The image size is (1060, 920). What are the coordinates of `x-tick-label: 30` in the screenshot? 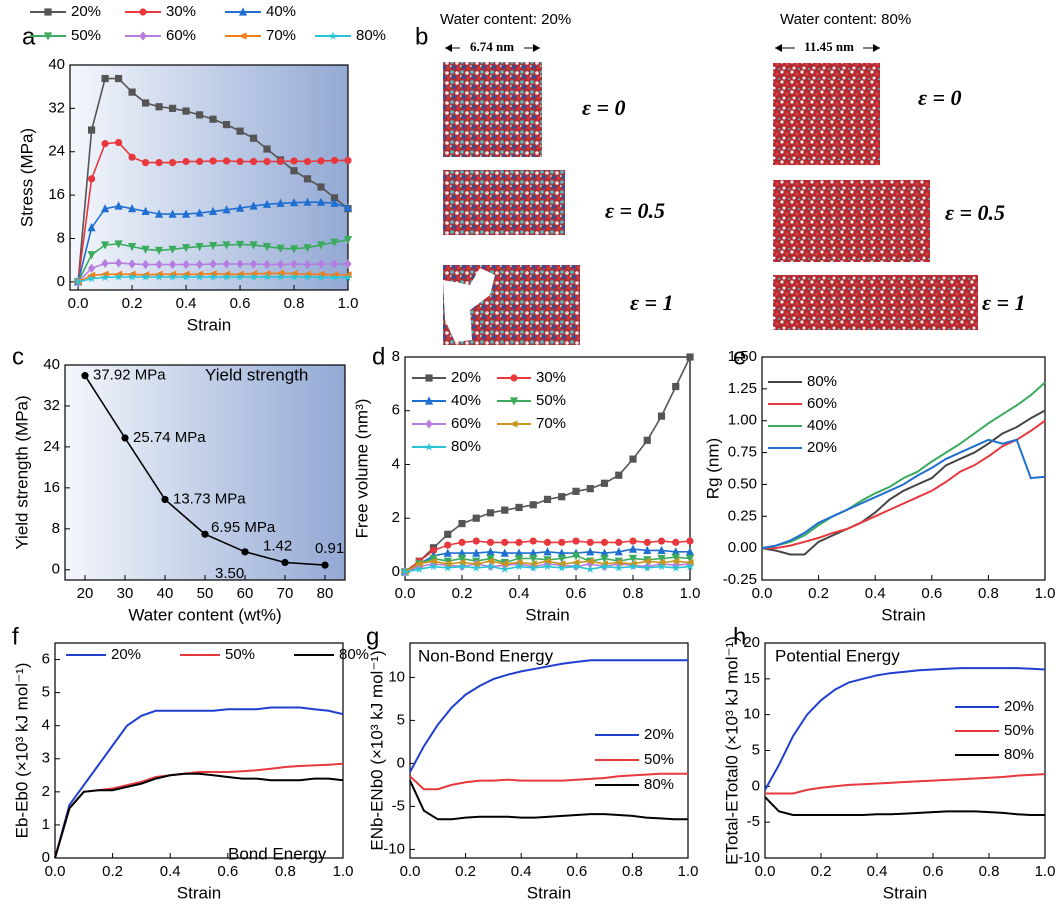 It's located at (125, 593).